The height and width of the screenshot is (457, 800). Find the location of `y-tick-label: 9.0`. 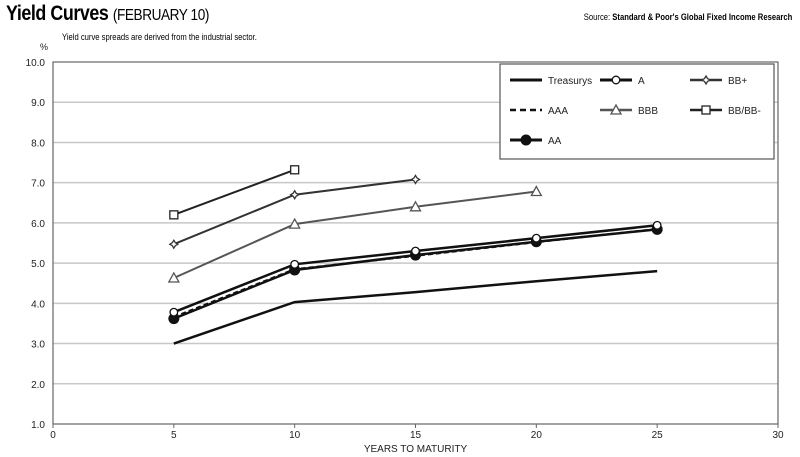

y-tick-label: 9.0 is located at coordinates (38, 103).